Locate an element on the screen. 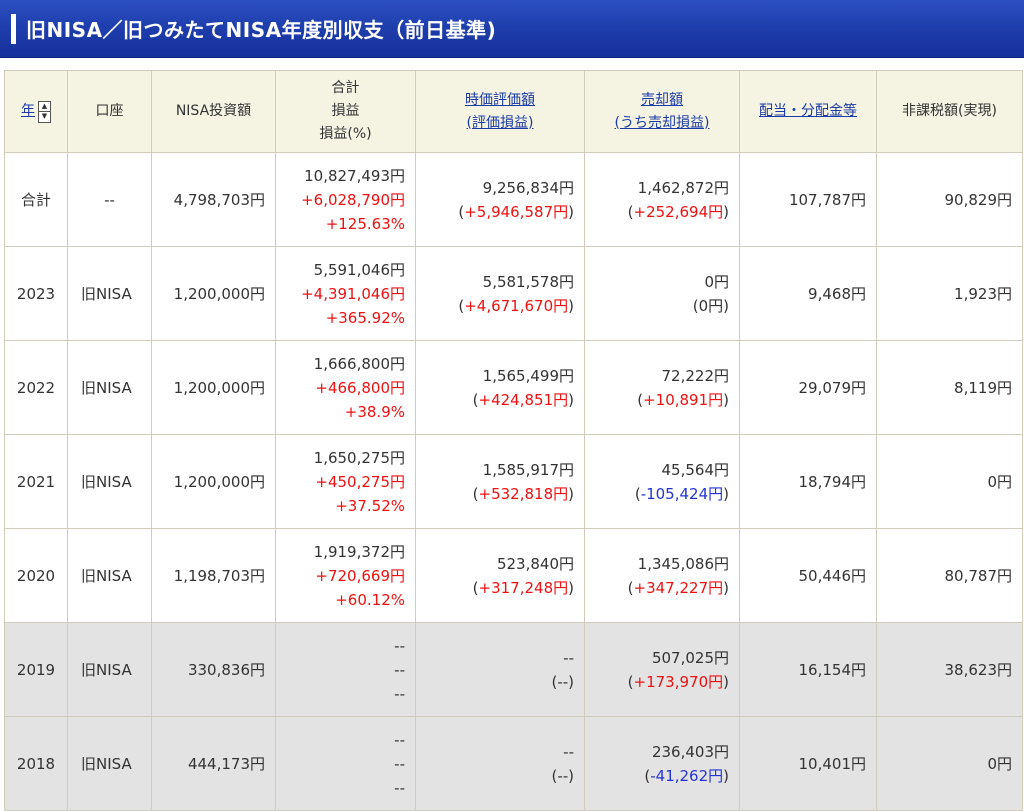 The width and height of the screenshot is (1024, 811). total-value: 1,650,275円 is located at coordinates (359, 457).